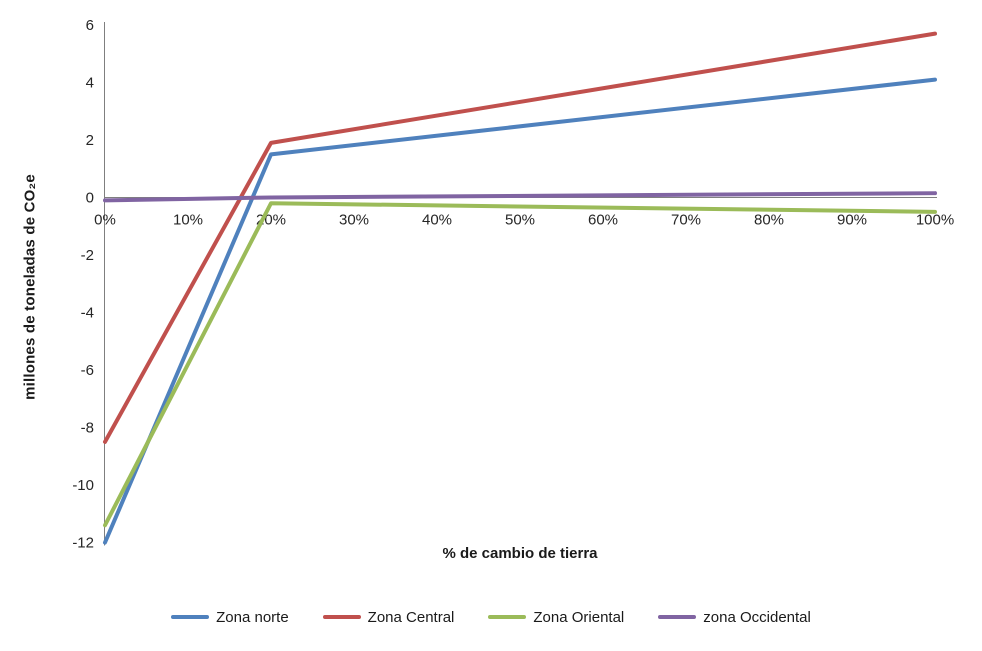 The height and width of the screenshot is (651, 982). I want to click on x-tick-label: 10%, so click(188, 220).